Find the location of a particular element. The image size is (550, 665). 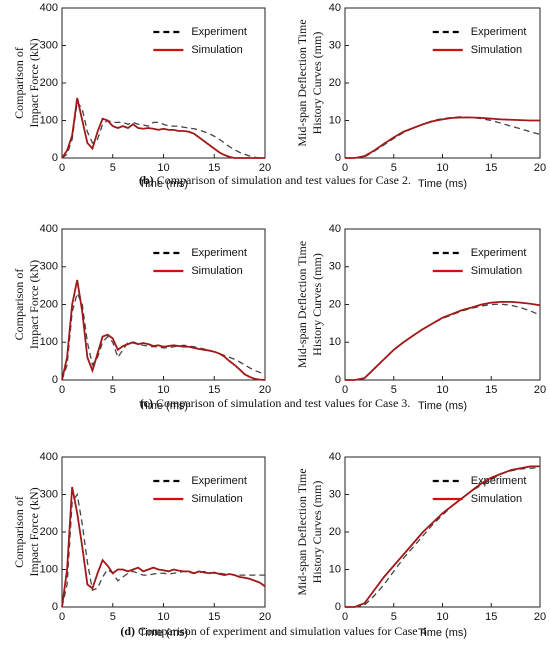

caption-label: (d) is located at coordinates (127, 631).